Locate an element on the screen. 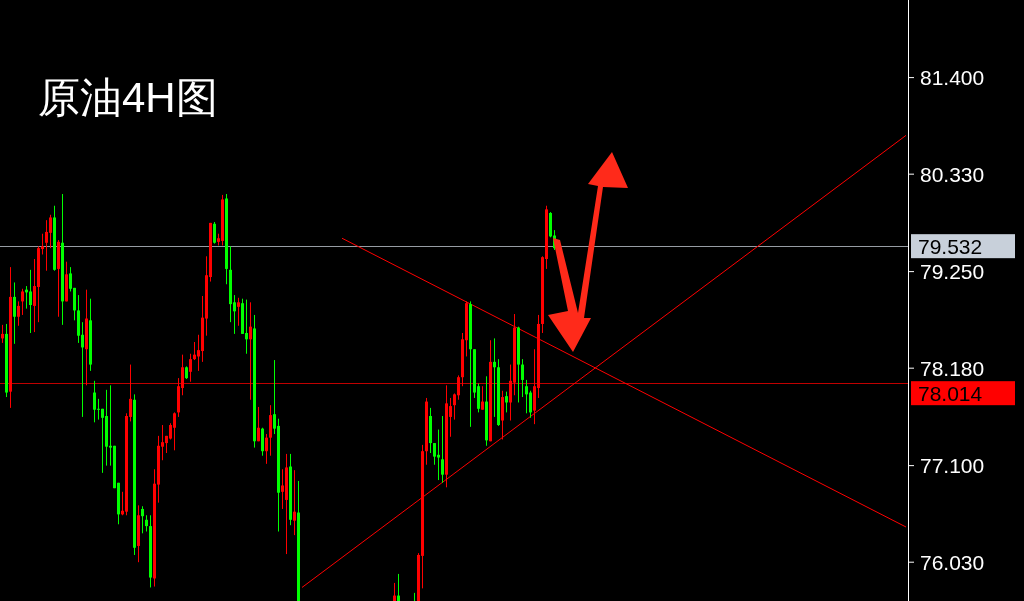  ref-line-label: 79.532 is located at coordinates (950, 246).